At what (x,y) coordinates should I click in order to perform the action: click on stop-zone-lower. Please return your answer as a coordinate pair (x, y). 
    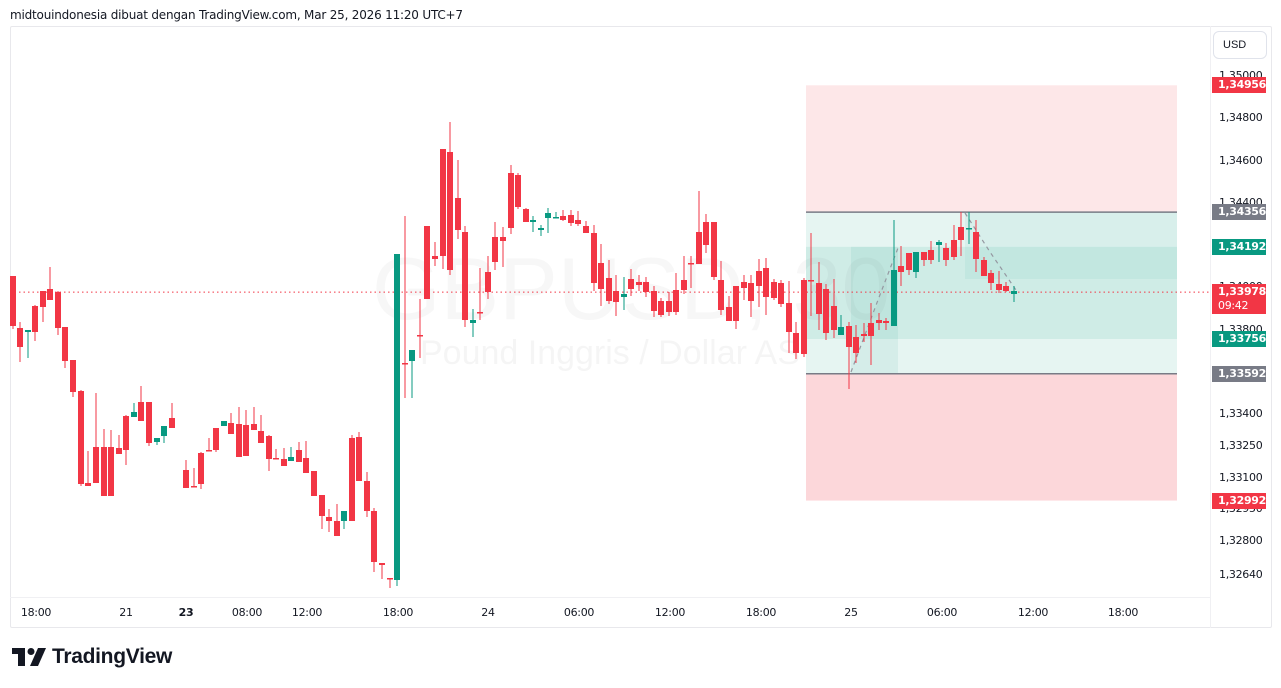
    Looking at the image, I should click on (991, 437).